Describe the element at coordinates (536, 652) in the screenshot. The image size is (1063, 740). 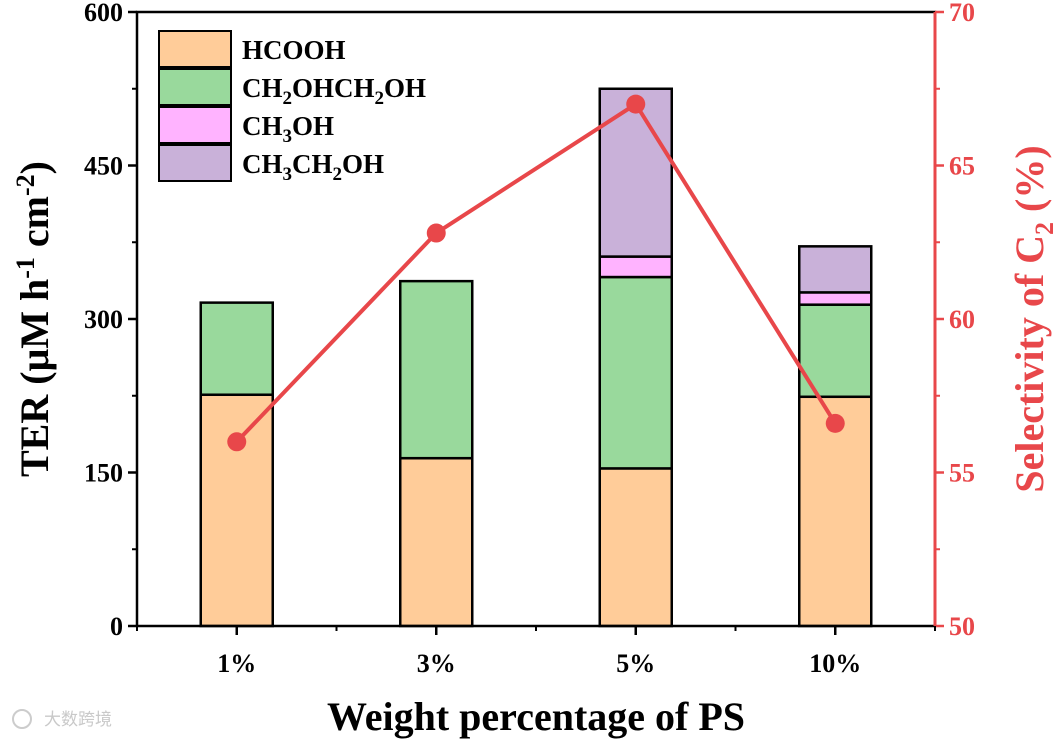
I see `x-axis: 1% 3% 5% 10%` at that location.